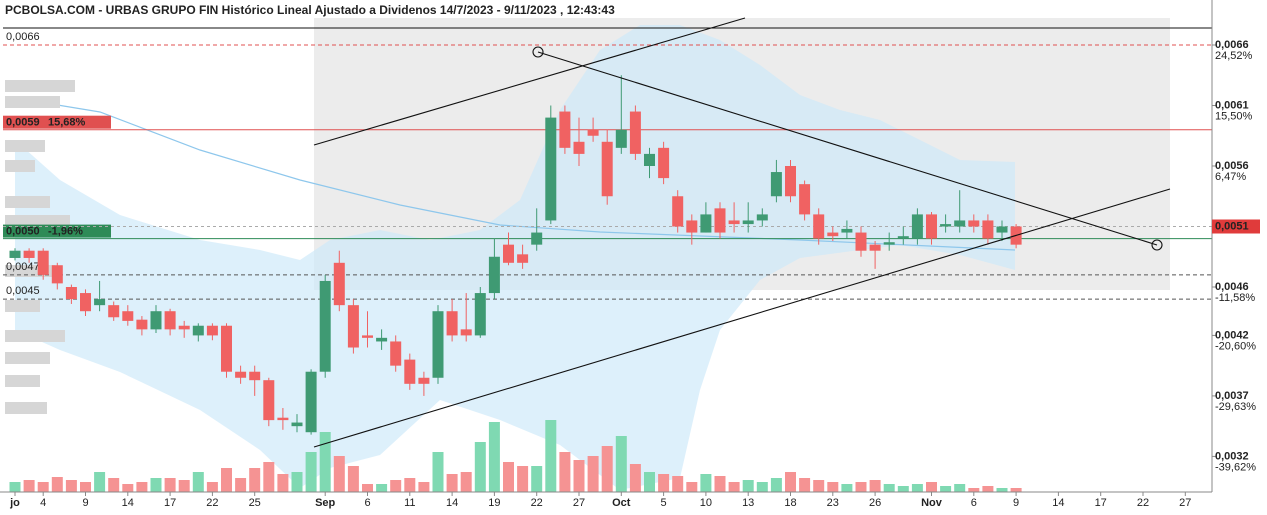 The width and height of the screenshot is (1267, 515). I want to click on pct-label: 6,47%, so click(1230, 177).